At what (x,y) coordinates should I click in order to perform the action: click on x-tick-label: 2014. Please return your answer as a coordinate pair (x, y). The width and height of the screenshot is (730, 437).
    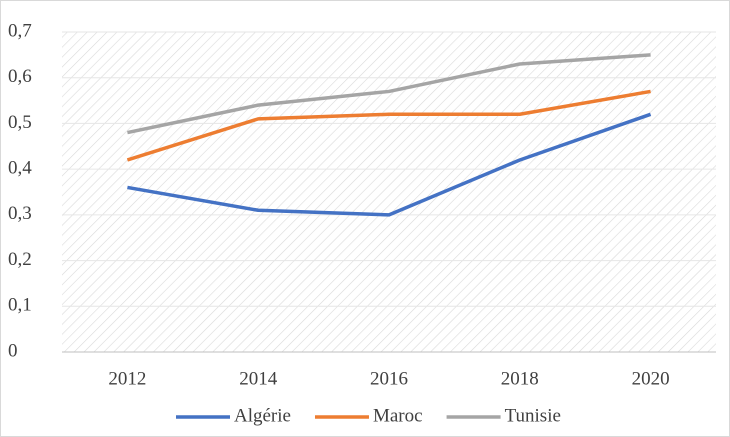
    Looking at the image, I should click on (258, 378).